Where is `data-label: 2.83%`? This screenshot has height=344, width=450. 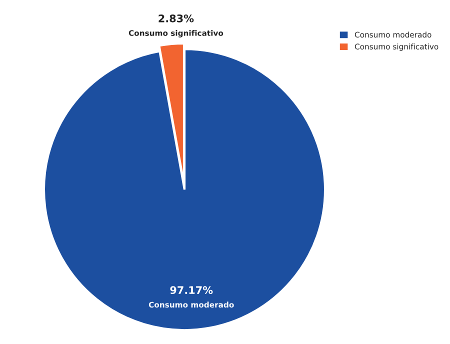 data-label: 2.83% is located at coordinates (176, 18).